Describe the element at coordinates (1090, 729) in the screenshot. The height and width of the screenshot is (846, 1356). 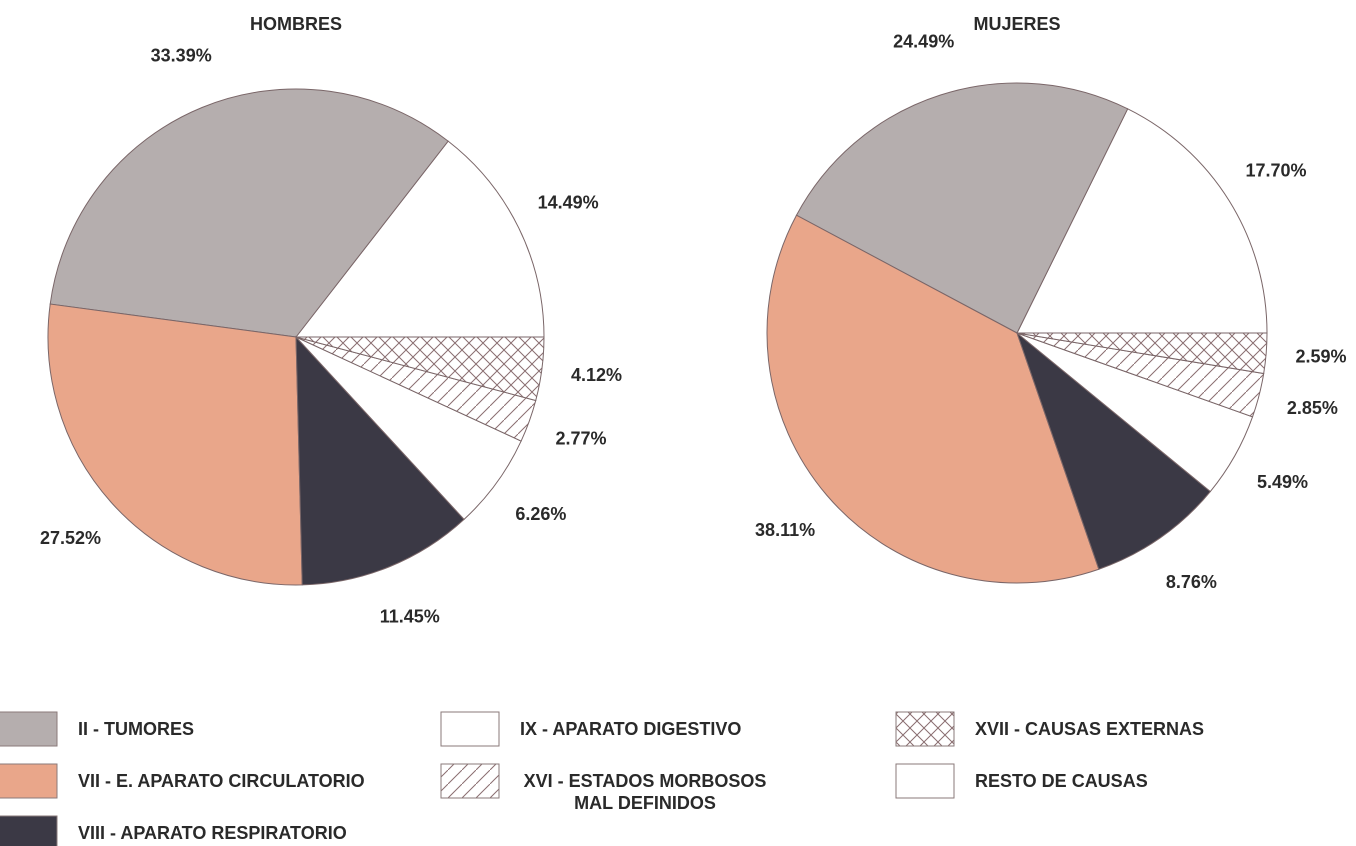
I see `legend-label: XVII - CAUSAS EXTERNAS` at that location.